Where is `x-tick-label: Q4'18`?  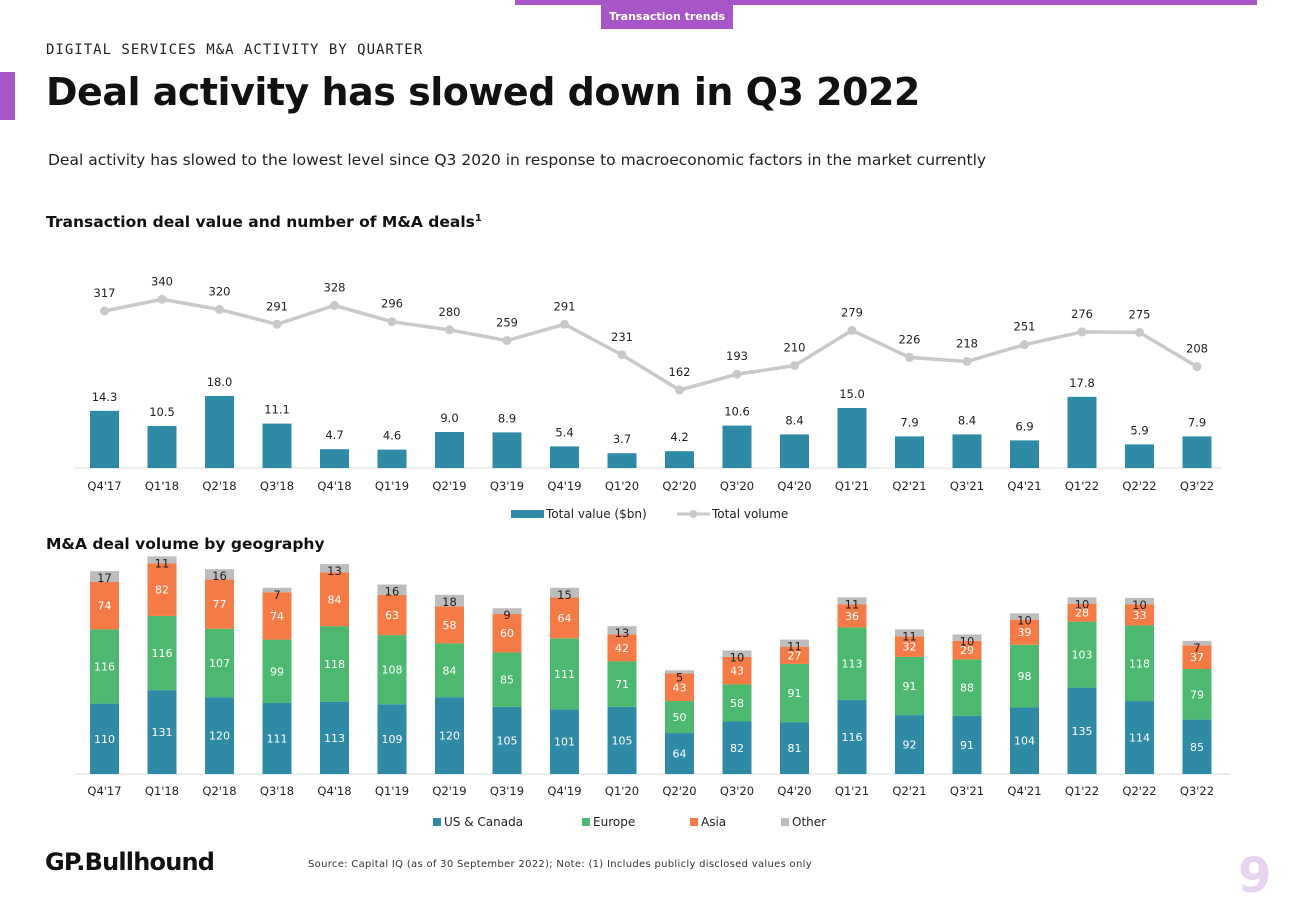
x-tick-label: Q4'18 is located at coordinates (334, 791).